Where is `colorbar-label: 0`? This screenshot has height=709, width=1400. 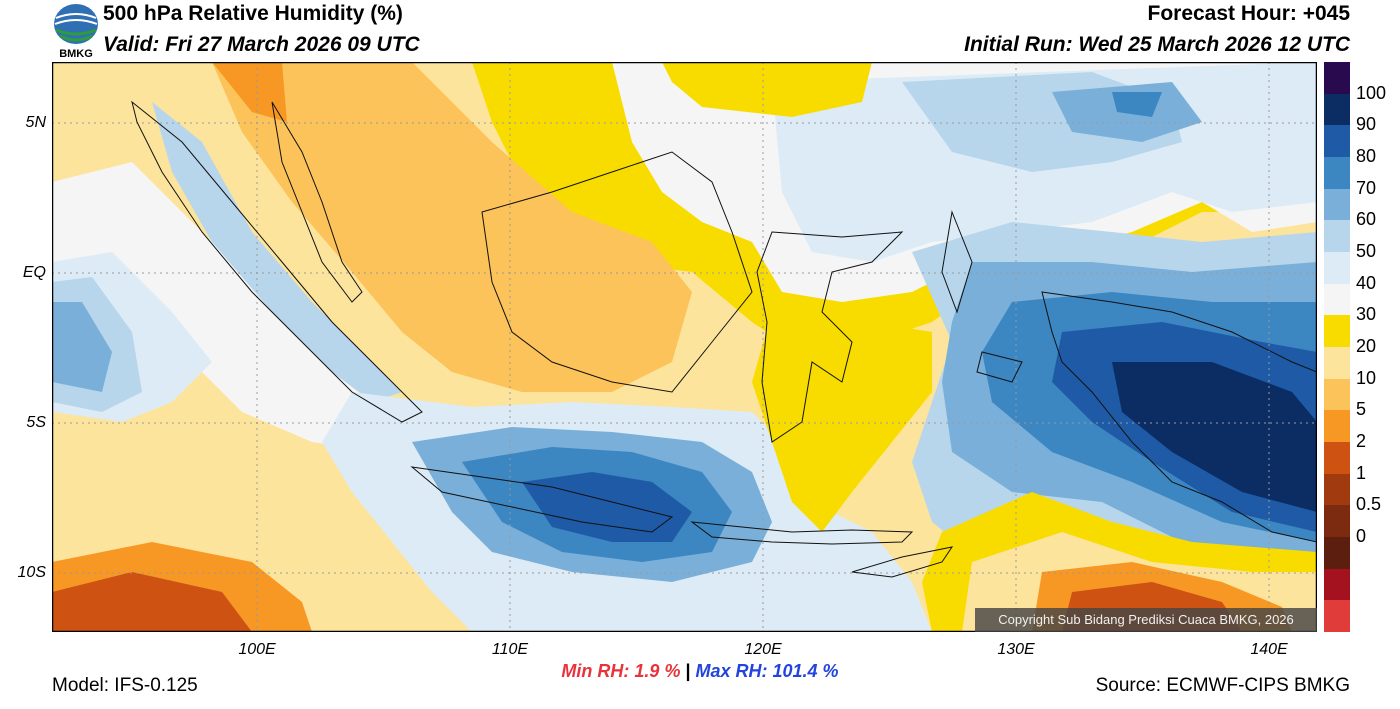
colorbar-label: 0 is located at coordinates (1361, 536).